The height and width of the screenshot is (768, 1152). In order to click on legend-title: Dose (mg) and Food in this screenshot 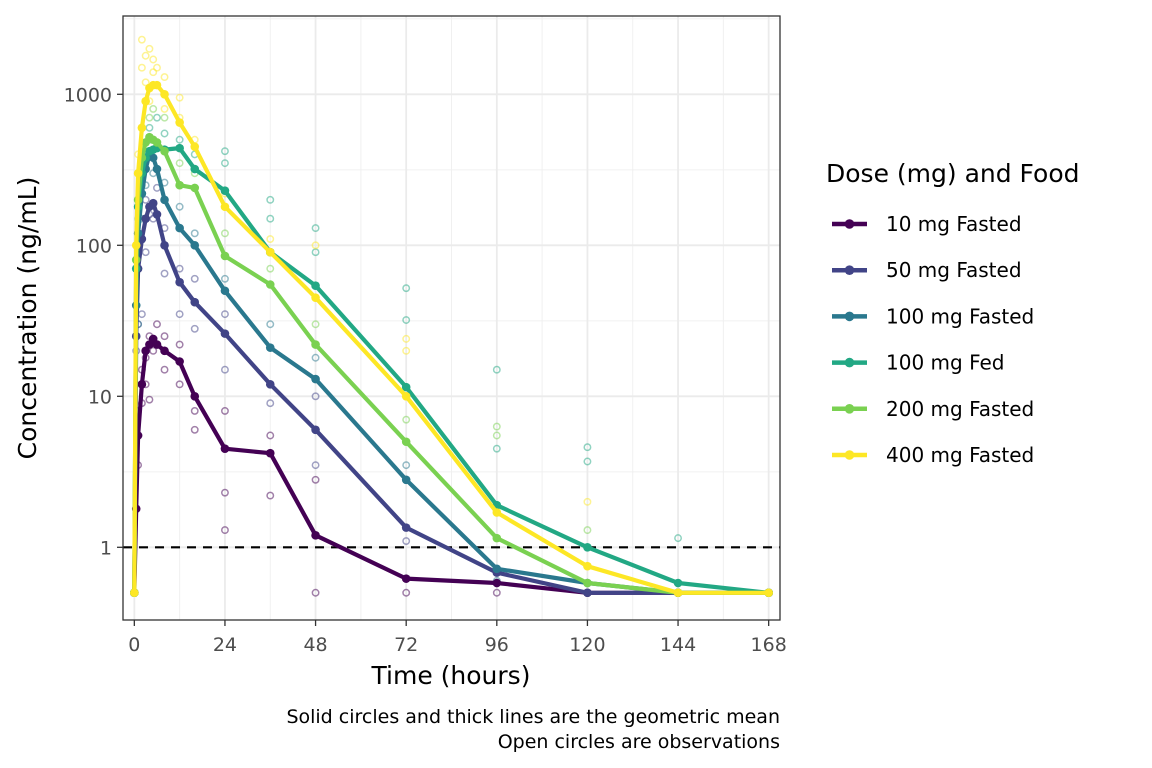, I will do `click(953, 173)`.